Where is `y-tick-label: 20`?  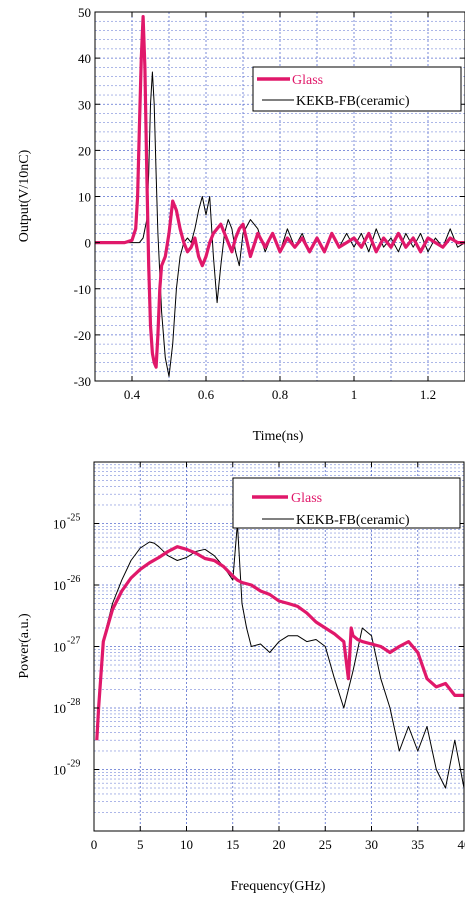
y-tick-label: 20 is located at coordinates (84, 150).